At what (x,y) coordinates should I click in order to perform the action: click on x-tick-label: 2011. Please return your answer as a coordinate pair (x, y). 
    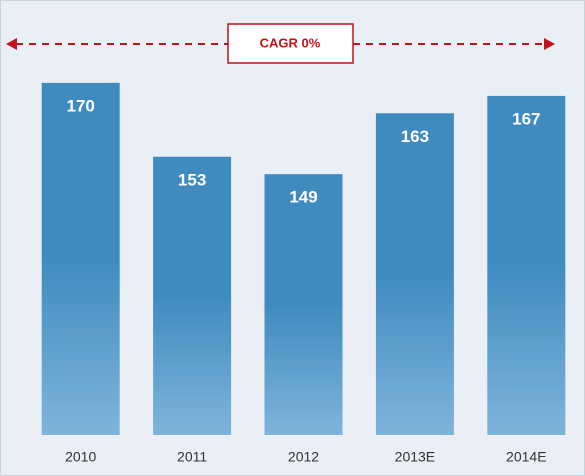
    Looking at the image, I should click on (192, 457).